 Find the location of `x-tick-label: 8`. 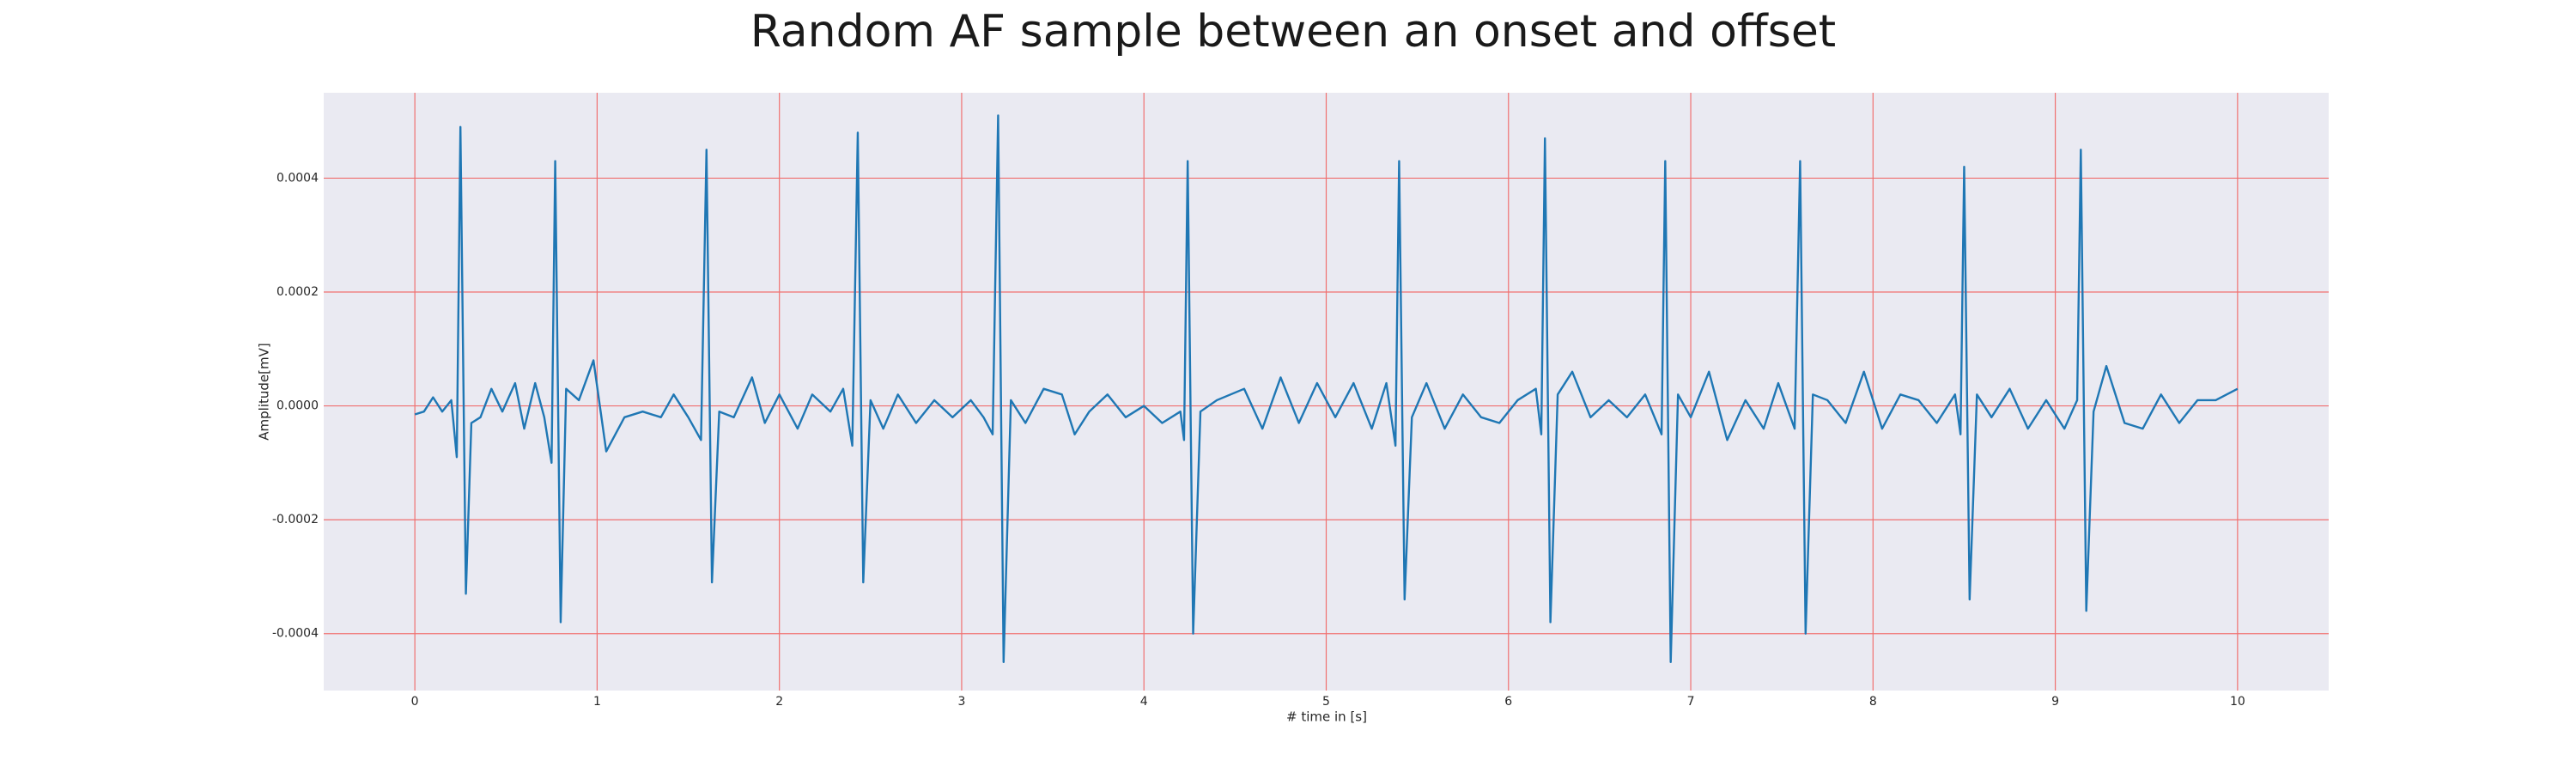

x-tick-label: 8 is located at coordinates (1873, 702).